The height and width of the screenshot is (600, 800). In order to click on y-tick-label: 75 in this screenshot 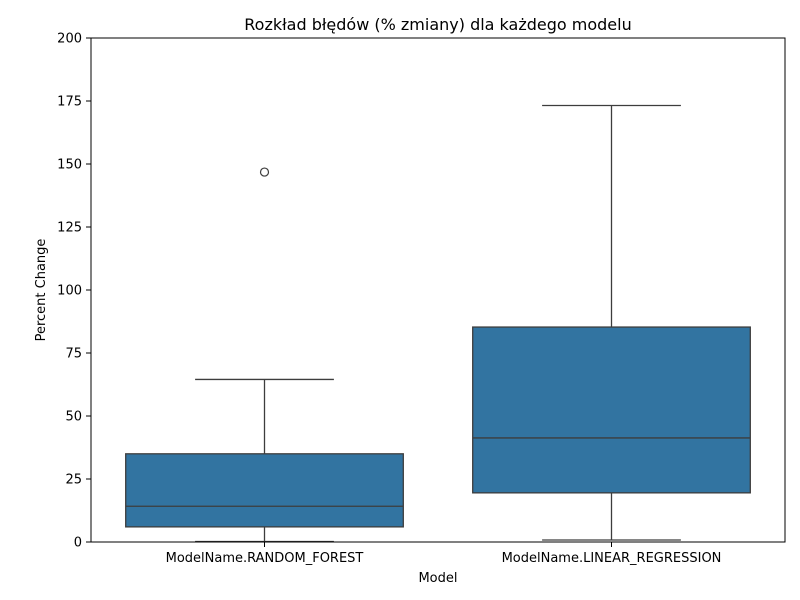, I will do `click(73, 354)`.